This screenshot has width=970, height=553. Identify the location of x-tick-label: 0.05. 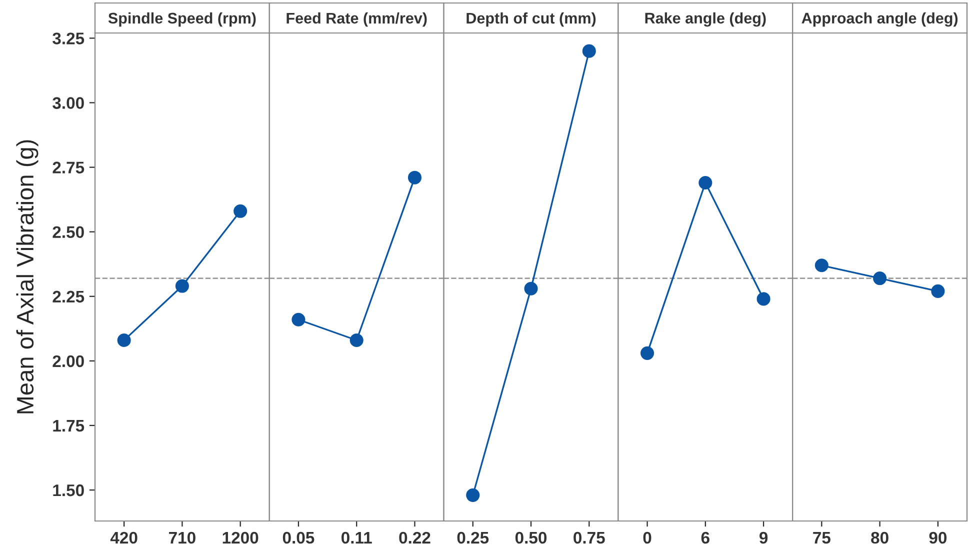
(298, 538).